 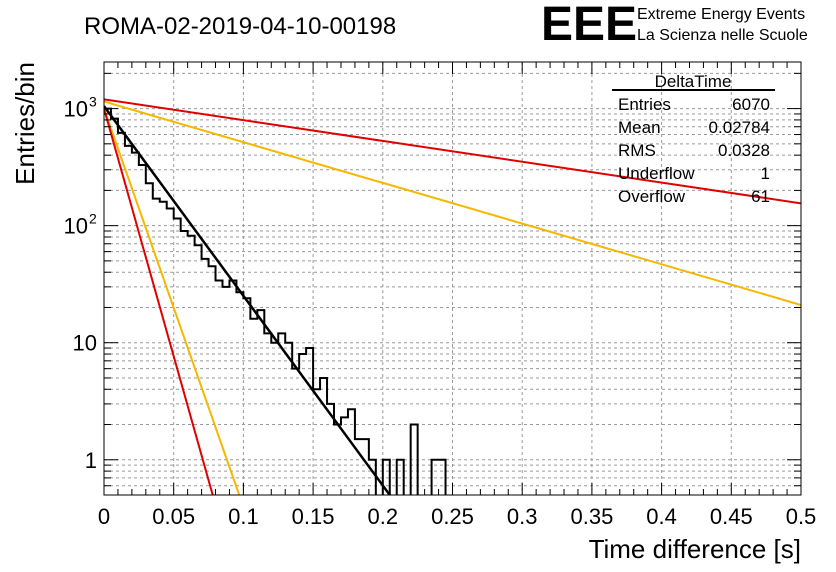 What do you see at coordinates (173, 516) in the screenshot?
I see `x-tick-label: 0.05` at bounding box center [173, 516].